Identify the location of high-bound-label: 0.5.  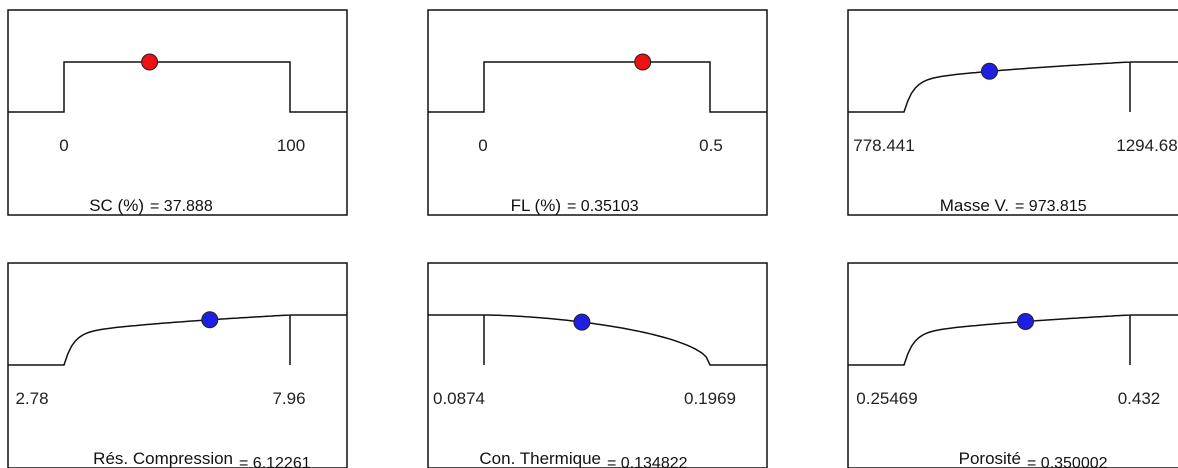
(711, 145).